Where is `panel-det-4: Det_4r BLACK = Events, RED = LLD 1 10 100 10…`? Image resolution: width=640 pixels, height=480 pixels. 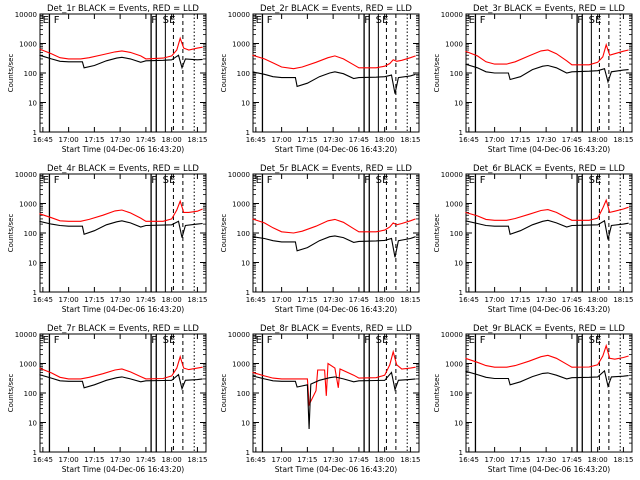
panel-det-4: Det_4r BLACK = Events, RED = LLD 1 10 100 10… is located at coordinates (107, 239).